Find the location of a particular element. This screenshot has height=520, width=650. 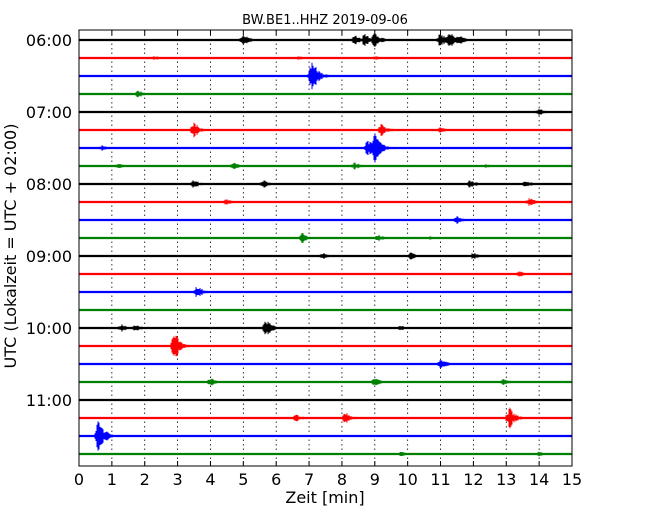

x-tick-label: 15 is located at coordinates (572, 479).